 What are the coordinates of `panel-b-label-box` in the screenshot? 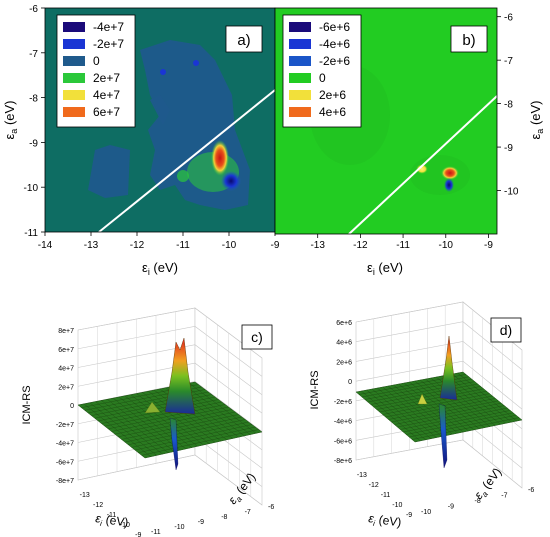 It's located at (469, 39).